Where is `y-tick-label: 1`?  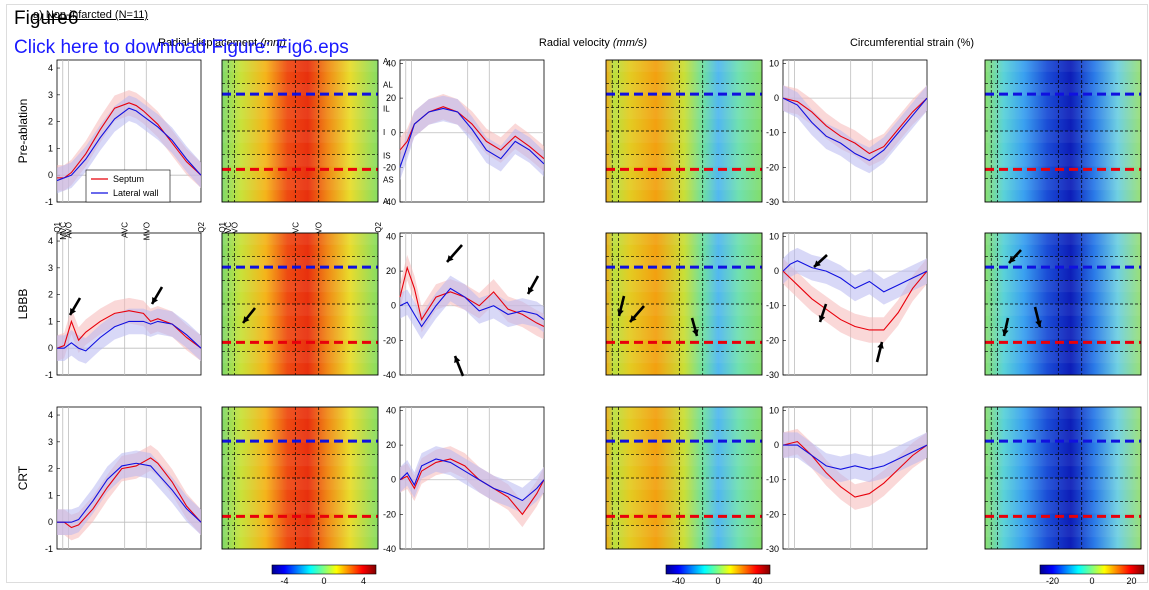
y-tick-label: 1 is located at coordinates (50, 148).